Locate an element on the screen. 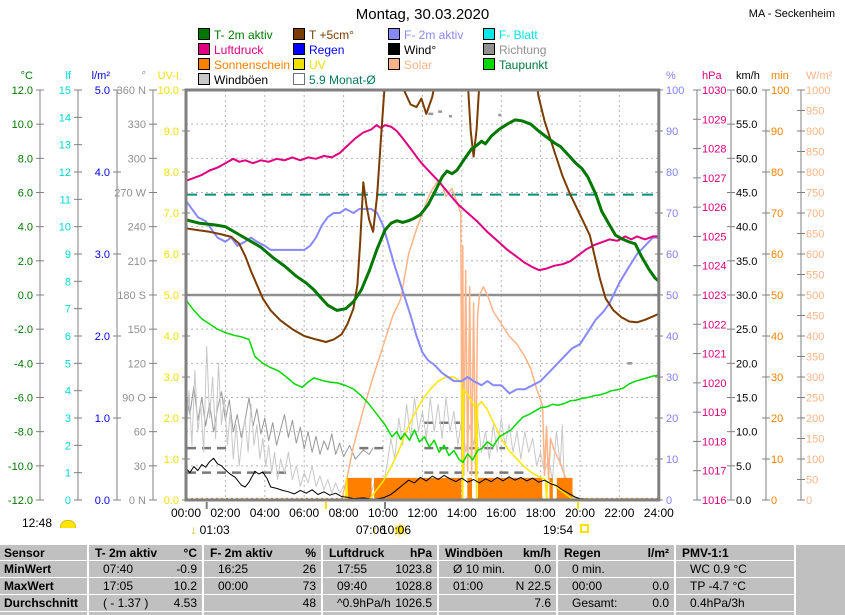 The width and height of the screenshot is (845, 615). svg-text: 500 is located at coordinates (815, 296).